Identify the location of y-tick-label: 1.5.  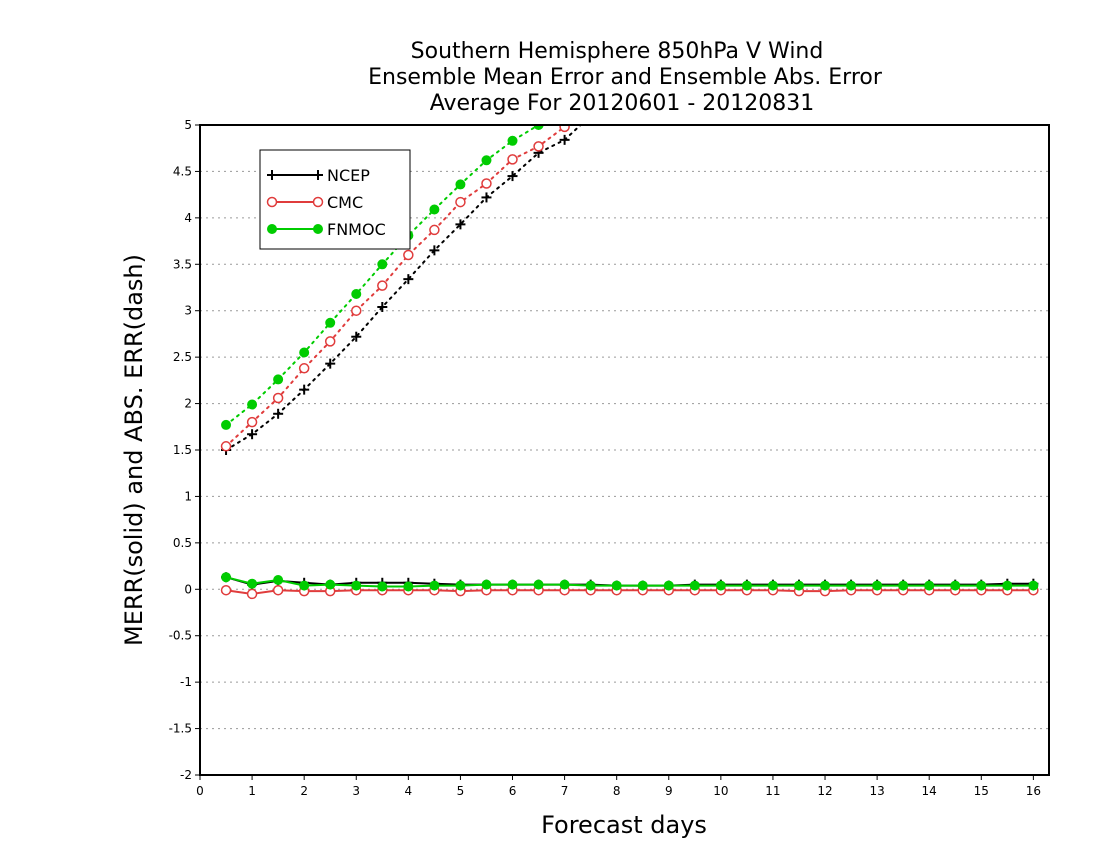
(182, 450).